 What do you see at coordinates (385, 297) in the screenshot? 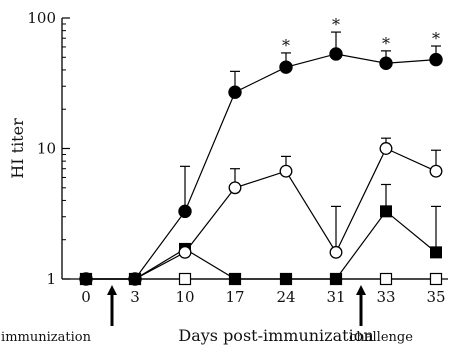
I see `x-tick-label: 33` at bounding box center [385, 297].